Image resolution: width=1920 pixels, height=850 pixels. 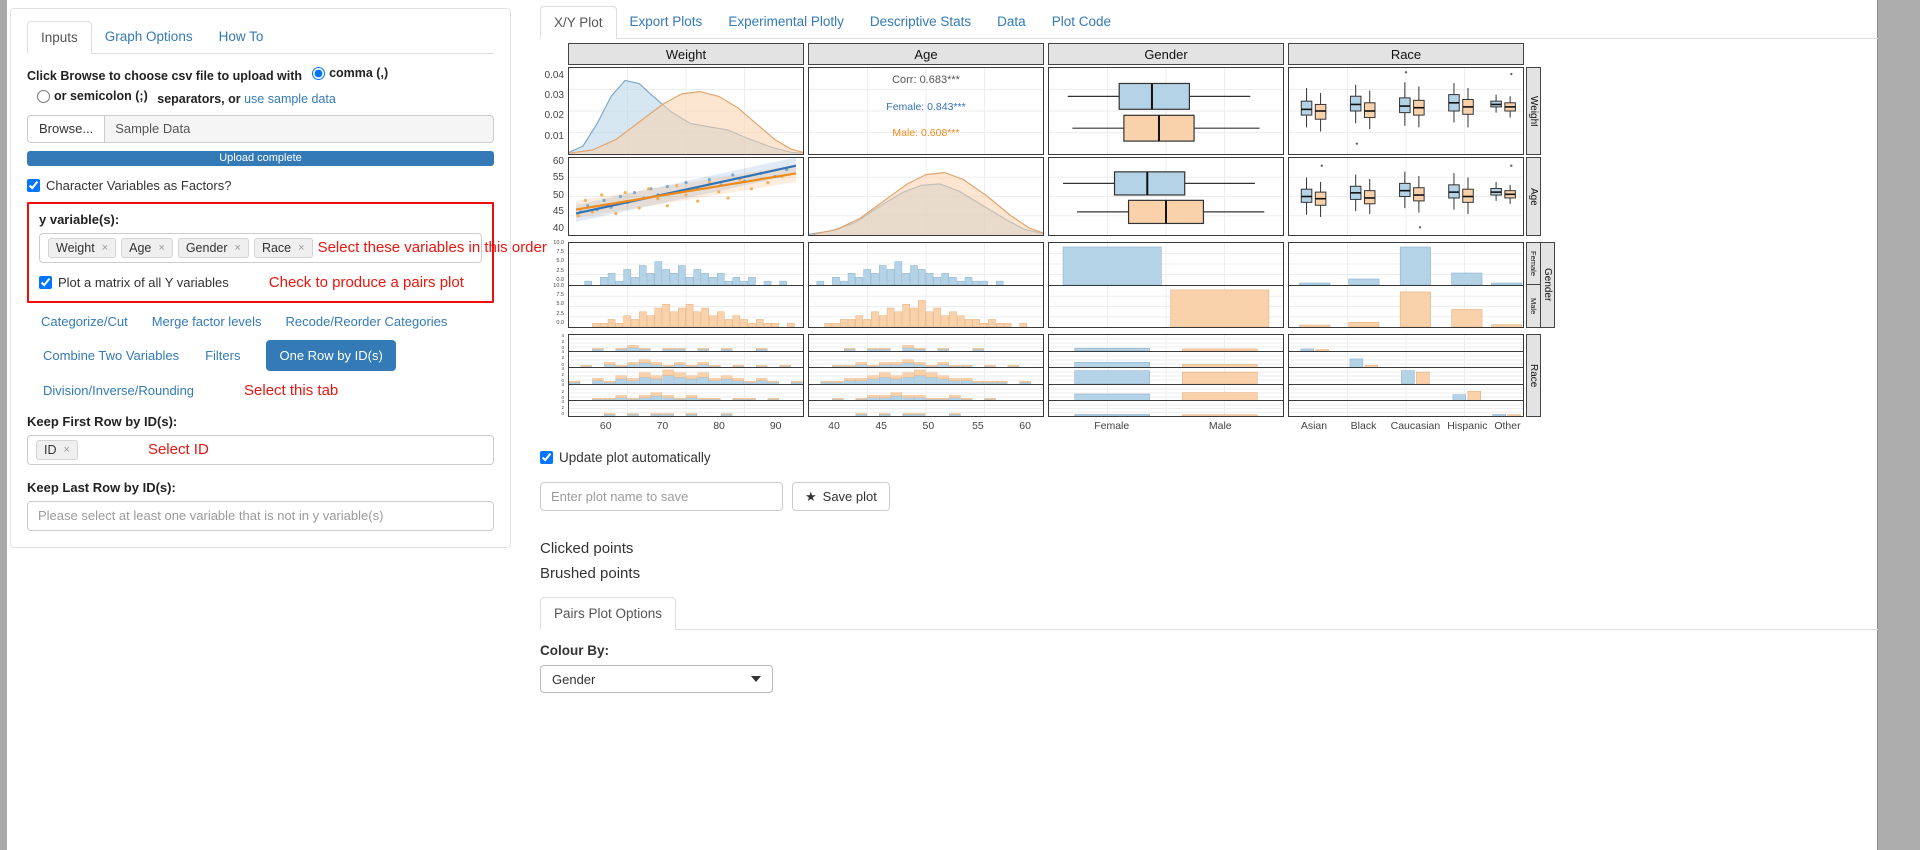 I want to click on tab-one-row-by-ids: One Row by ID(s), so click(x=331, y=355).